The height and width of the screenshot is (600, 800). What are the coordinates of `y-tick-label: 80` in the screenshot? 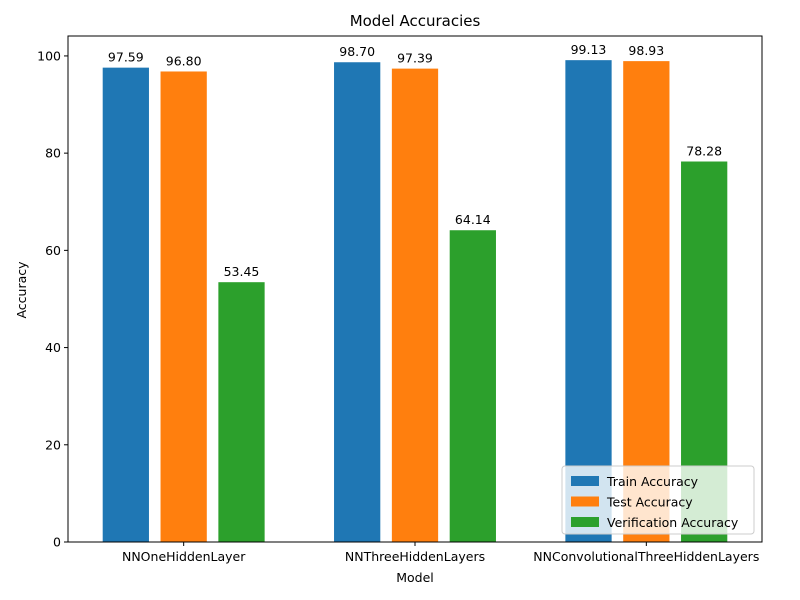 It's located at (53, 153).